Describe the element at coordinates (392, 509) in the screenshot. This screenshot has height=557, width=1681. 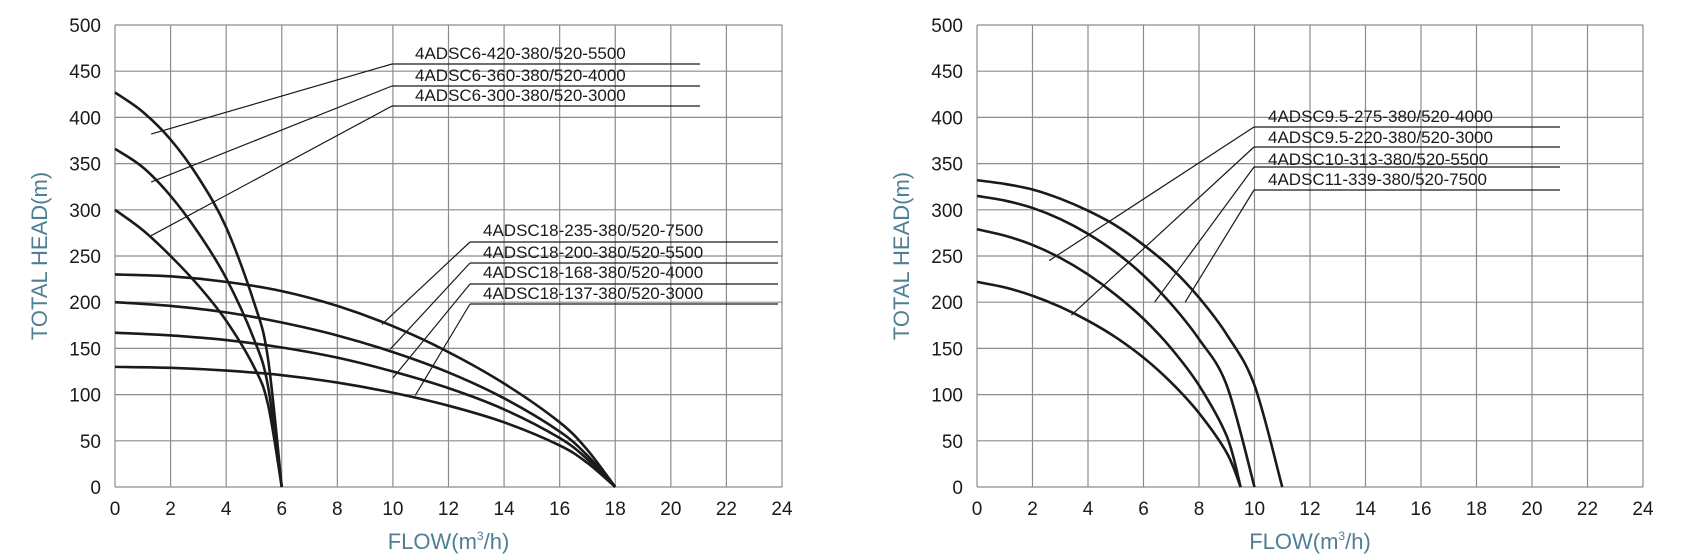
I see `left-x-tick-5: 10` at that location.